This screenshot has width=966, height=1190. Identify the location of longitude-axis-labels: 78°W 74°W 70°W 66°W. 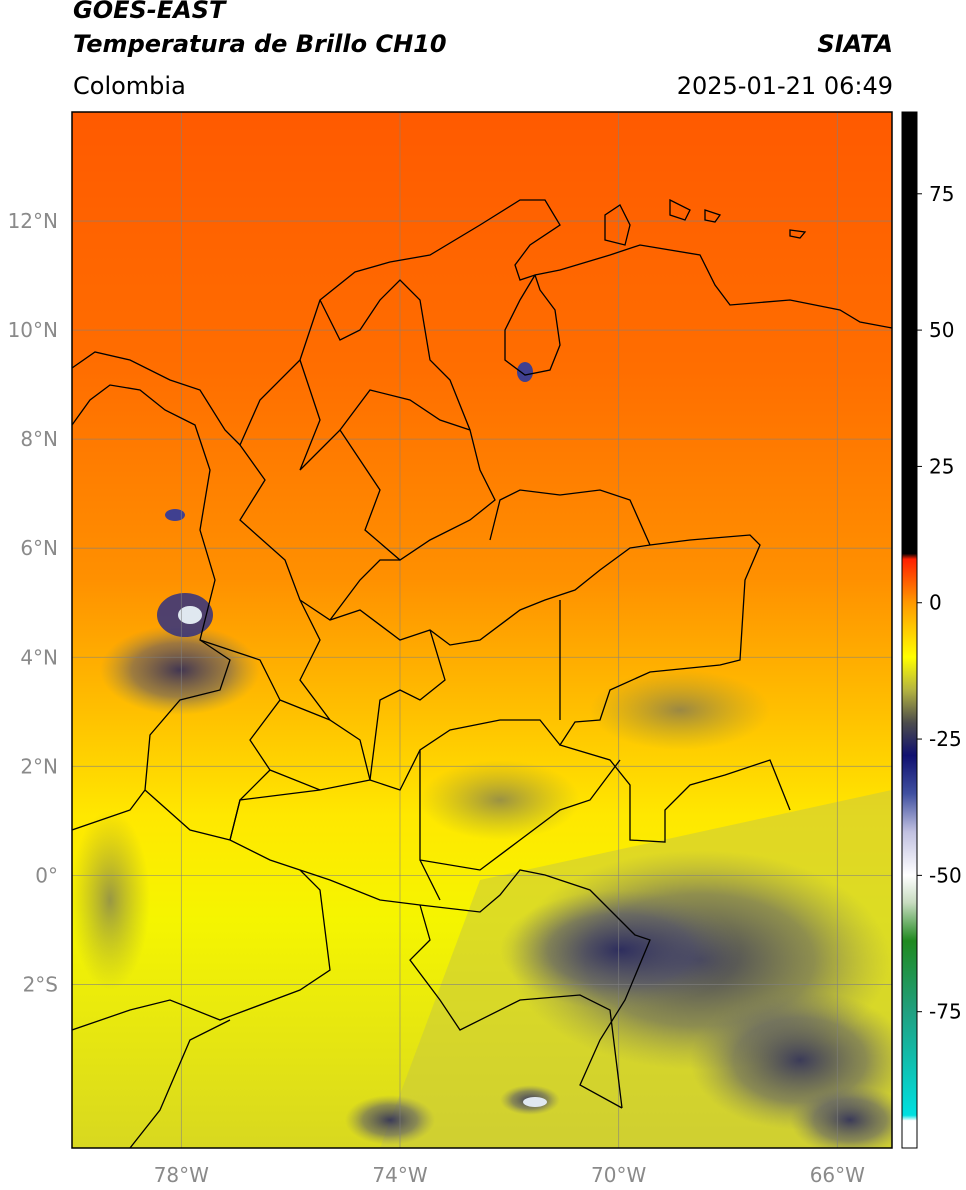
(509, 1175).